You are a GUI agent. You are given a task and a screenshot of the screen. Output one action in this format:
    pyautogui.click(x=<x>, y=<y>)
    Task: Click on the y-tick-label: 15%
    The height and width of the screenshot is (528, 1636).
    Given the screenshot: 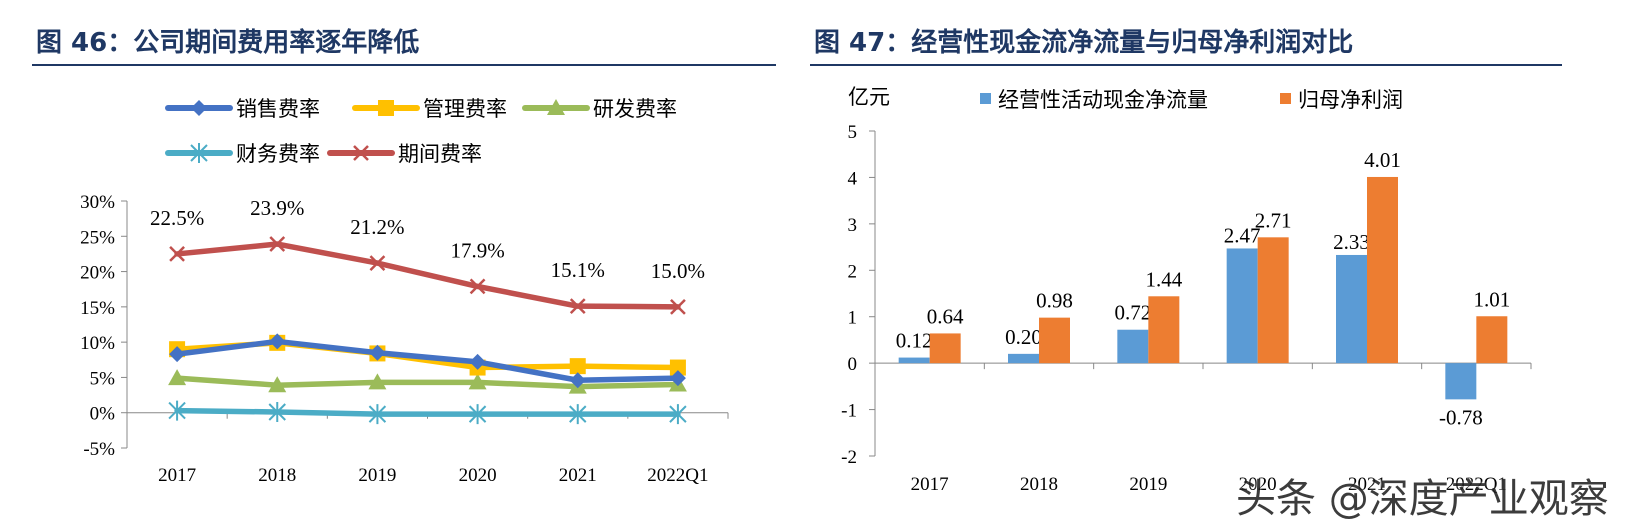 What is the action you would take?
    pyautogui.click(x=97, y=308)
    